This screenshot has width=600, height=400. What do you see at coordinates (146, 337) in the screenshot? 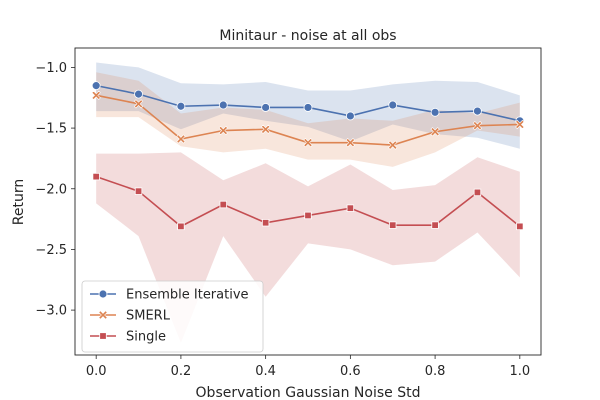
I see `single-legend-label: Single` at bounding box center [146, 337].